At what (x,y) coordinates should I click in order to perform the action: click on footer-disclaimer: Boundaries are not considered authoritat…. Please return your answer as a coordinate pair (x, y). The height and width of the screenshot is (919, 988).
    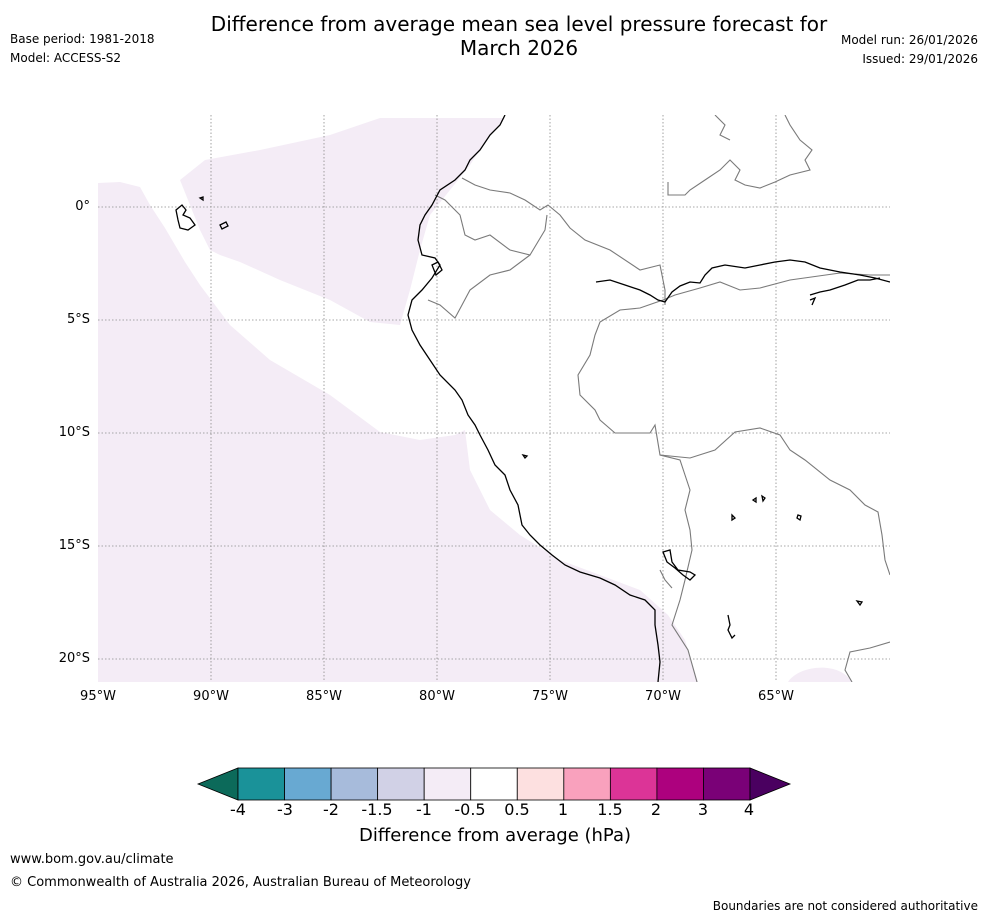
    Looking at the image, I should click on (845, 906).